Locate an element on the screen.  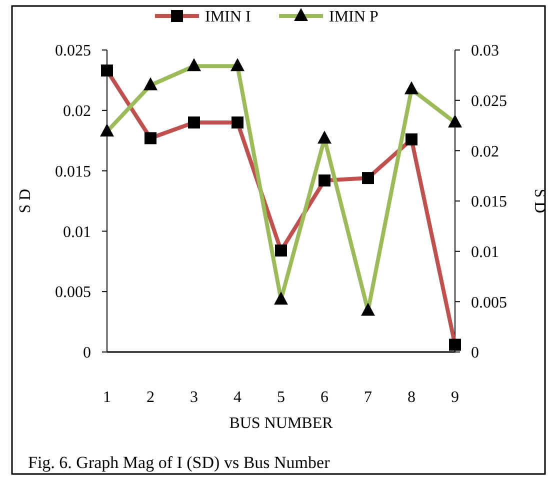
y2-tick-label: 0 is located at coordinates (475, 353).